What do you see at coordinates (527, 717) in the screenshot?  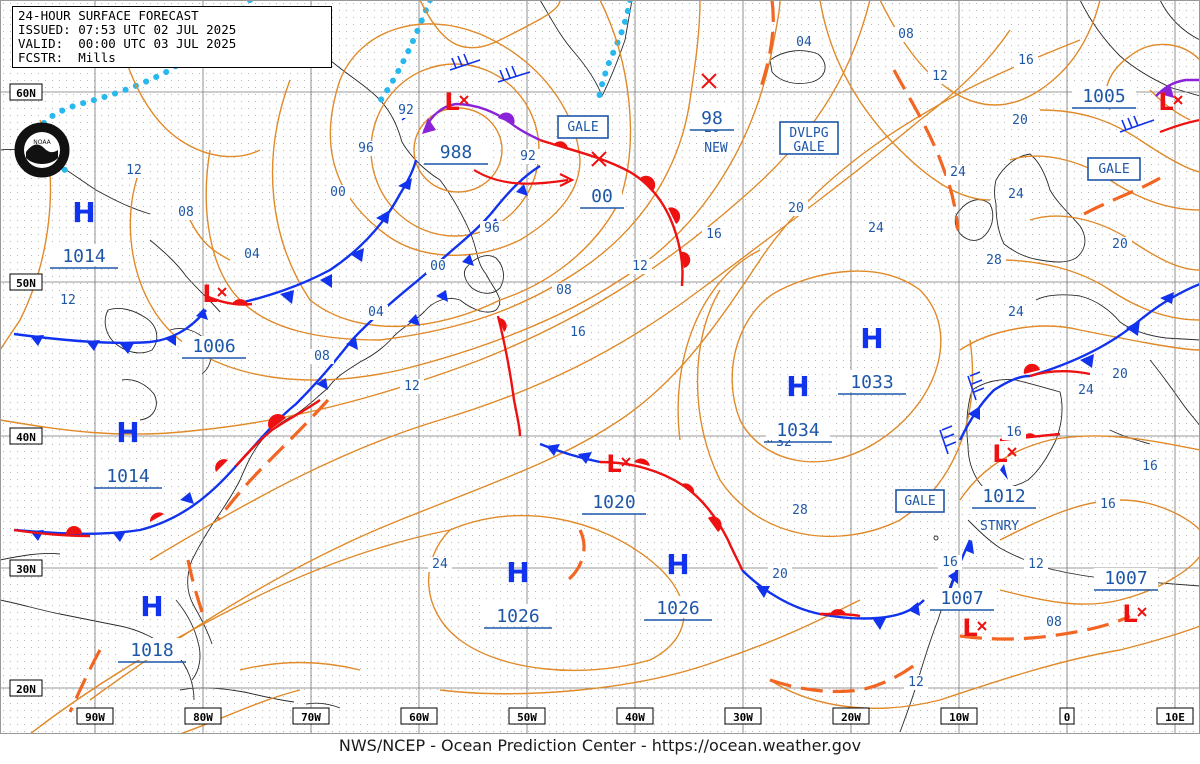 I see `longitude-label: 50W` at bounding box center [527, 717].